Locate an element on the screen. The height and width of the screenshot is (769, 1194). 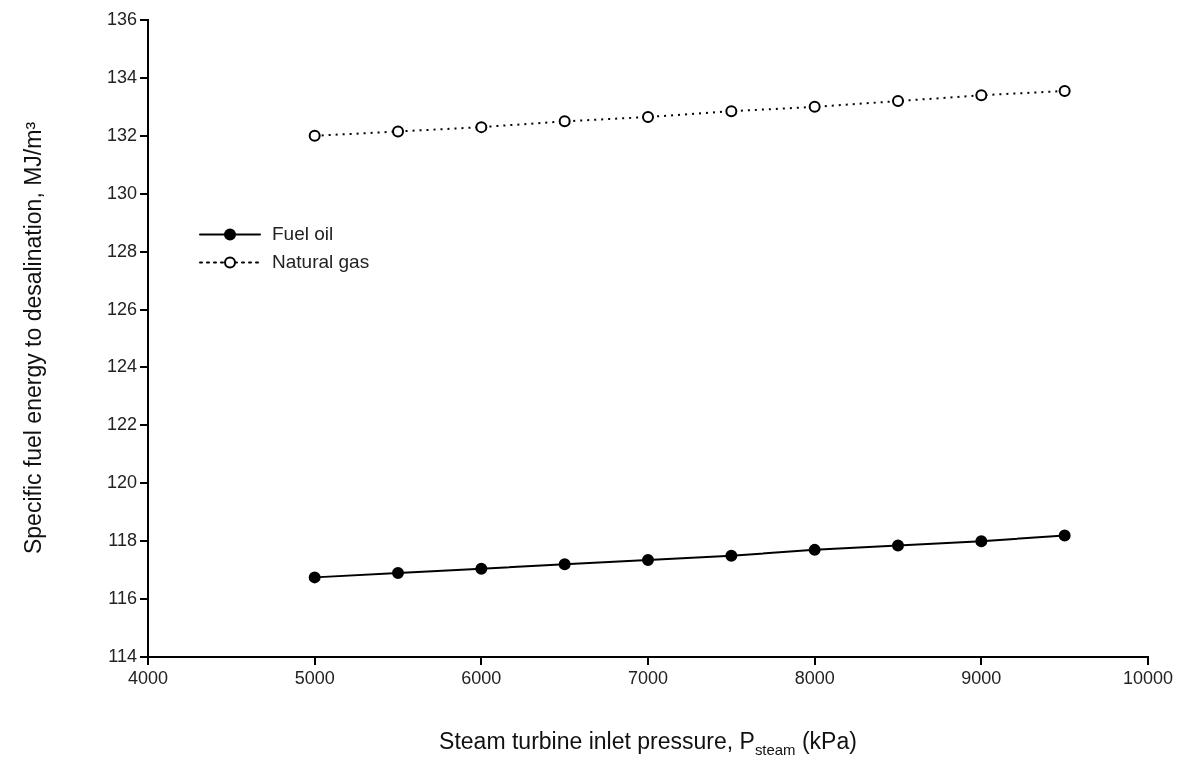
y-tick-label: 124 is located at coordinates (121, 366).